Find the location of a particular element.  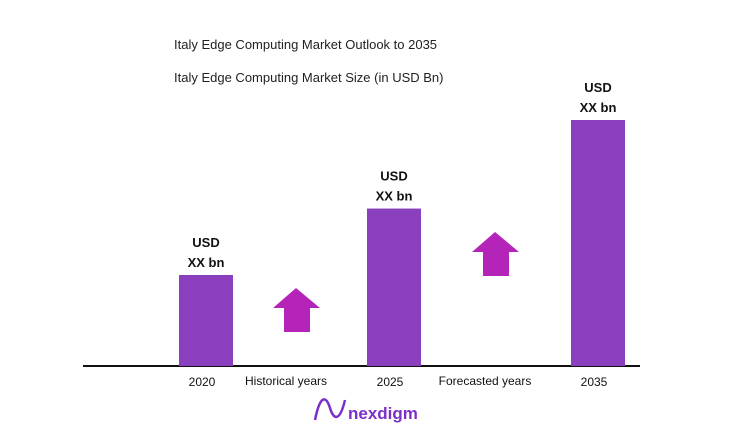

annotation-label: Forecasted years is located at coordinates (485, 381).